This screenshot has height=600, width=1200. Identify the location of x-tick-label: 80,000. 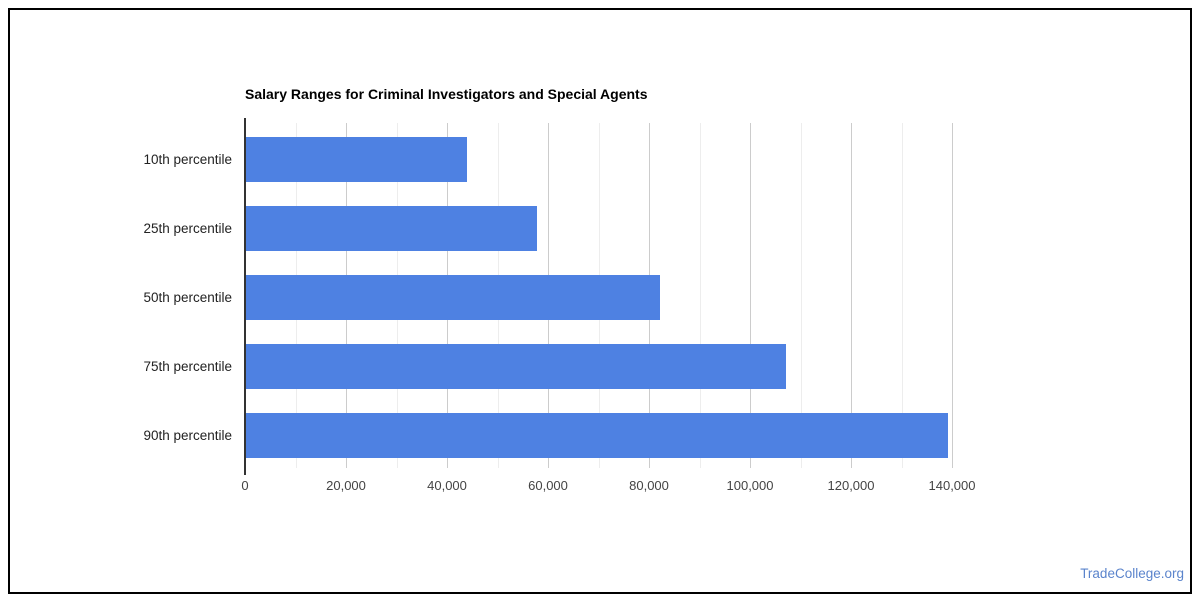
(649, 485).